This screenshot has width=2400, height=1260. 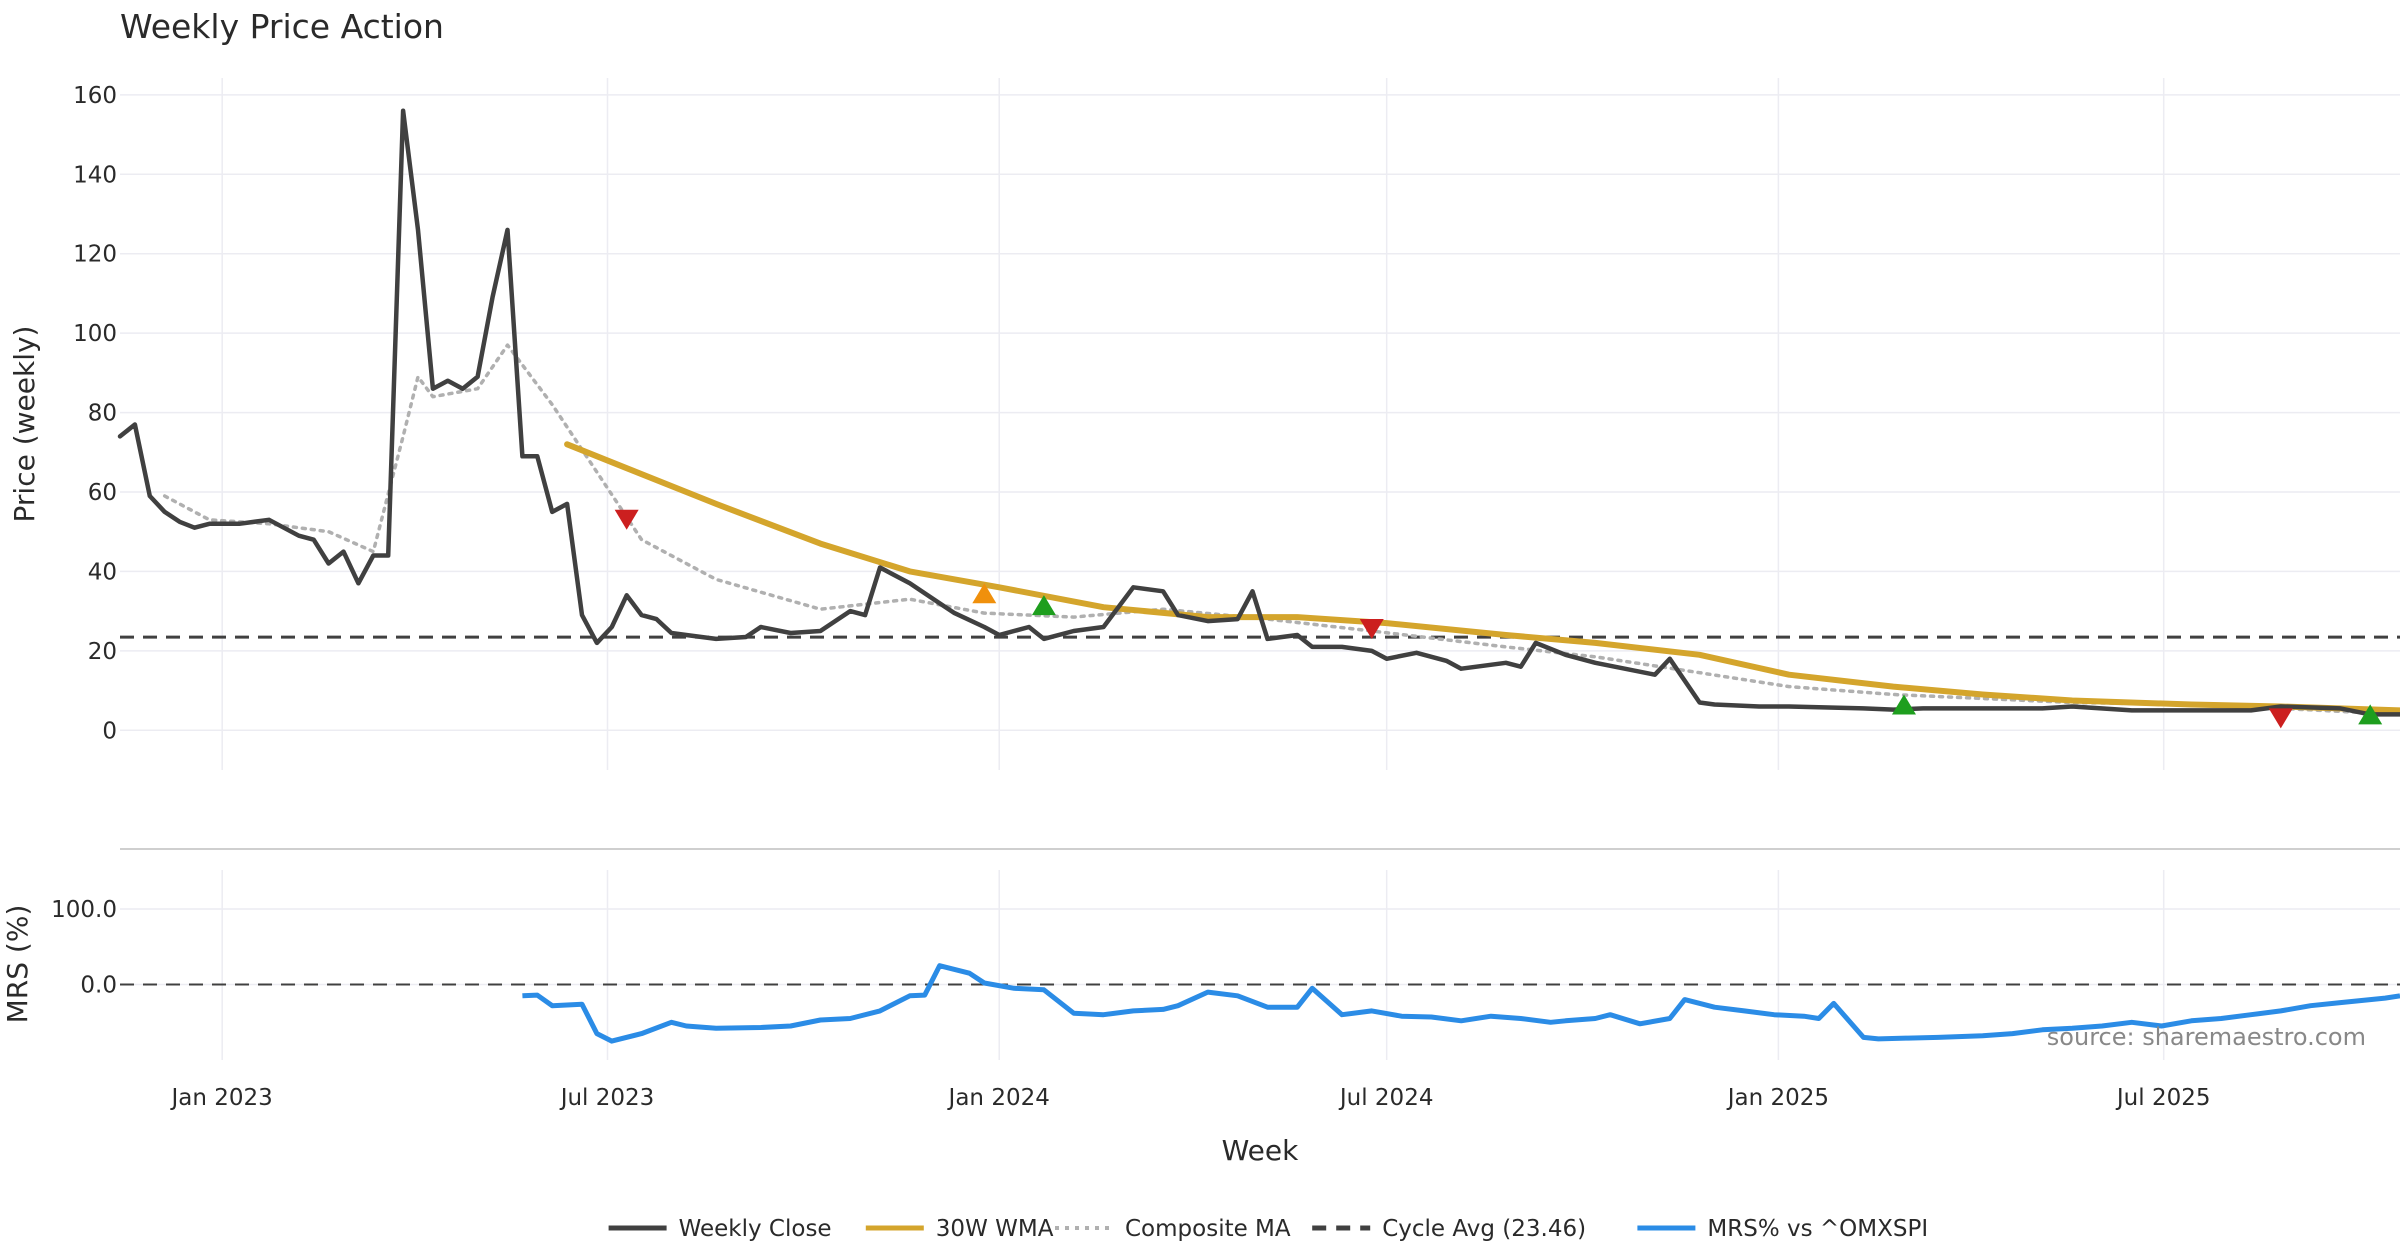 What do you see at coordinates (95, 175) in the screenshot?
I see `price-y-tick-label: 140` at bounding box center [95, 175].